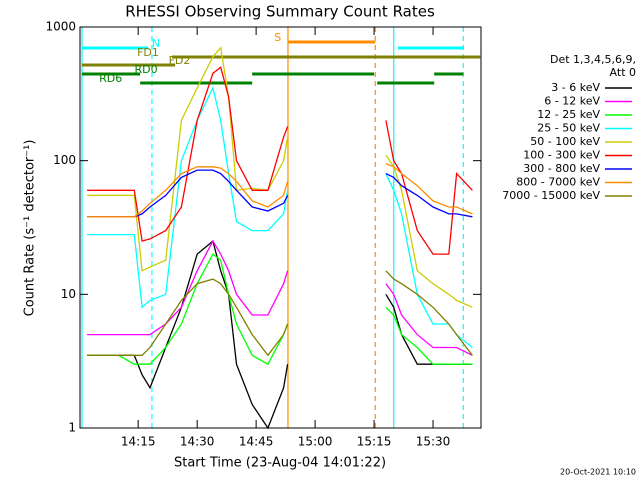  What do you see at coordinates (280, 12) in the screenshot?
I see `chart-title: RHESSI Observing Summary Count Rates` at bounding box center [280, 12].